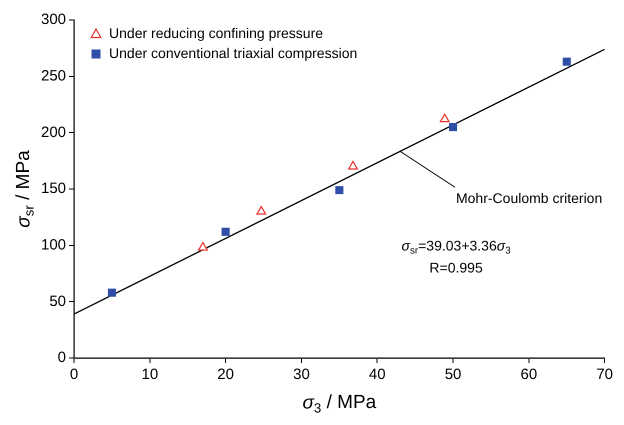 This screenshot has width=624, height=425. What do you see at coordinates (216, 32) in the screenshot?
I see `legend-label: Under reducing confining pressure` at bounding box center [216, 32].